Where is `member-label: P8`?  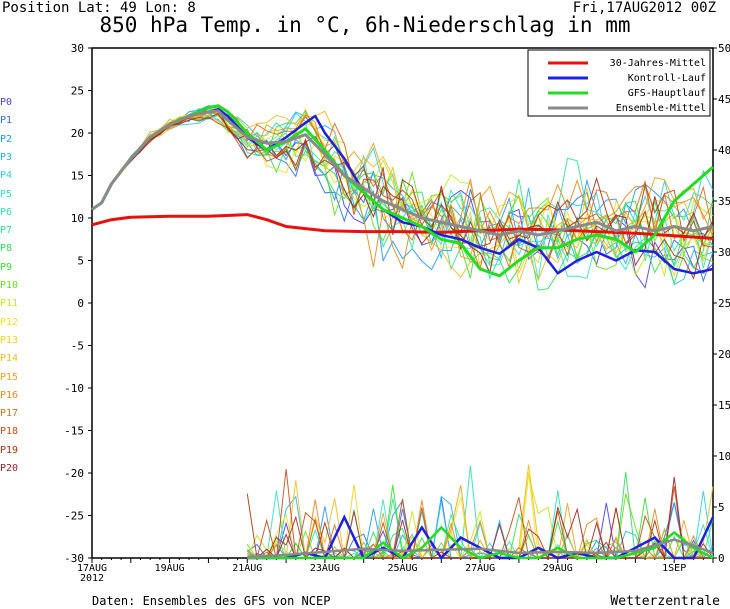
member-label: P8 is located at coordinates (6, 249).